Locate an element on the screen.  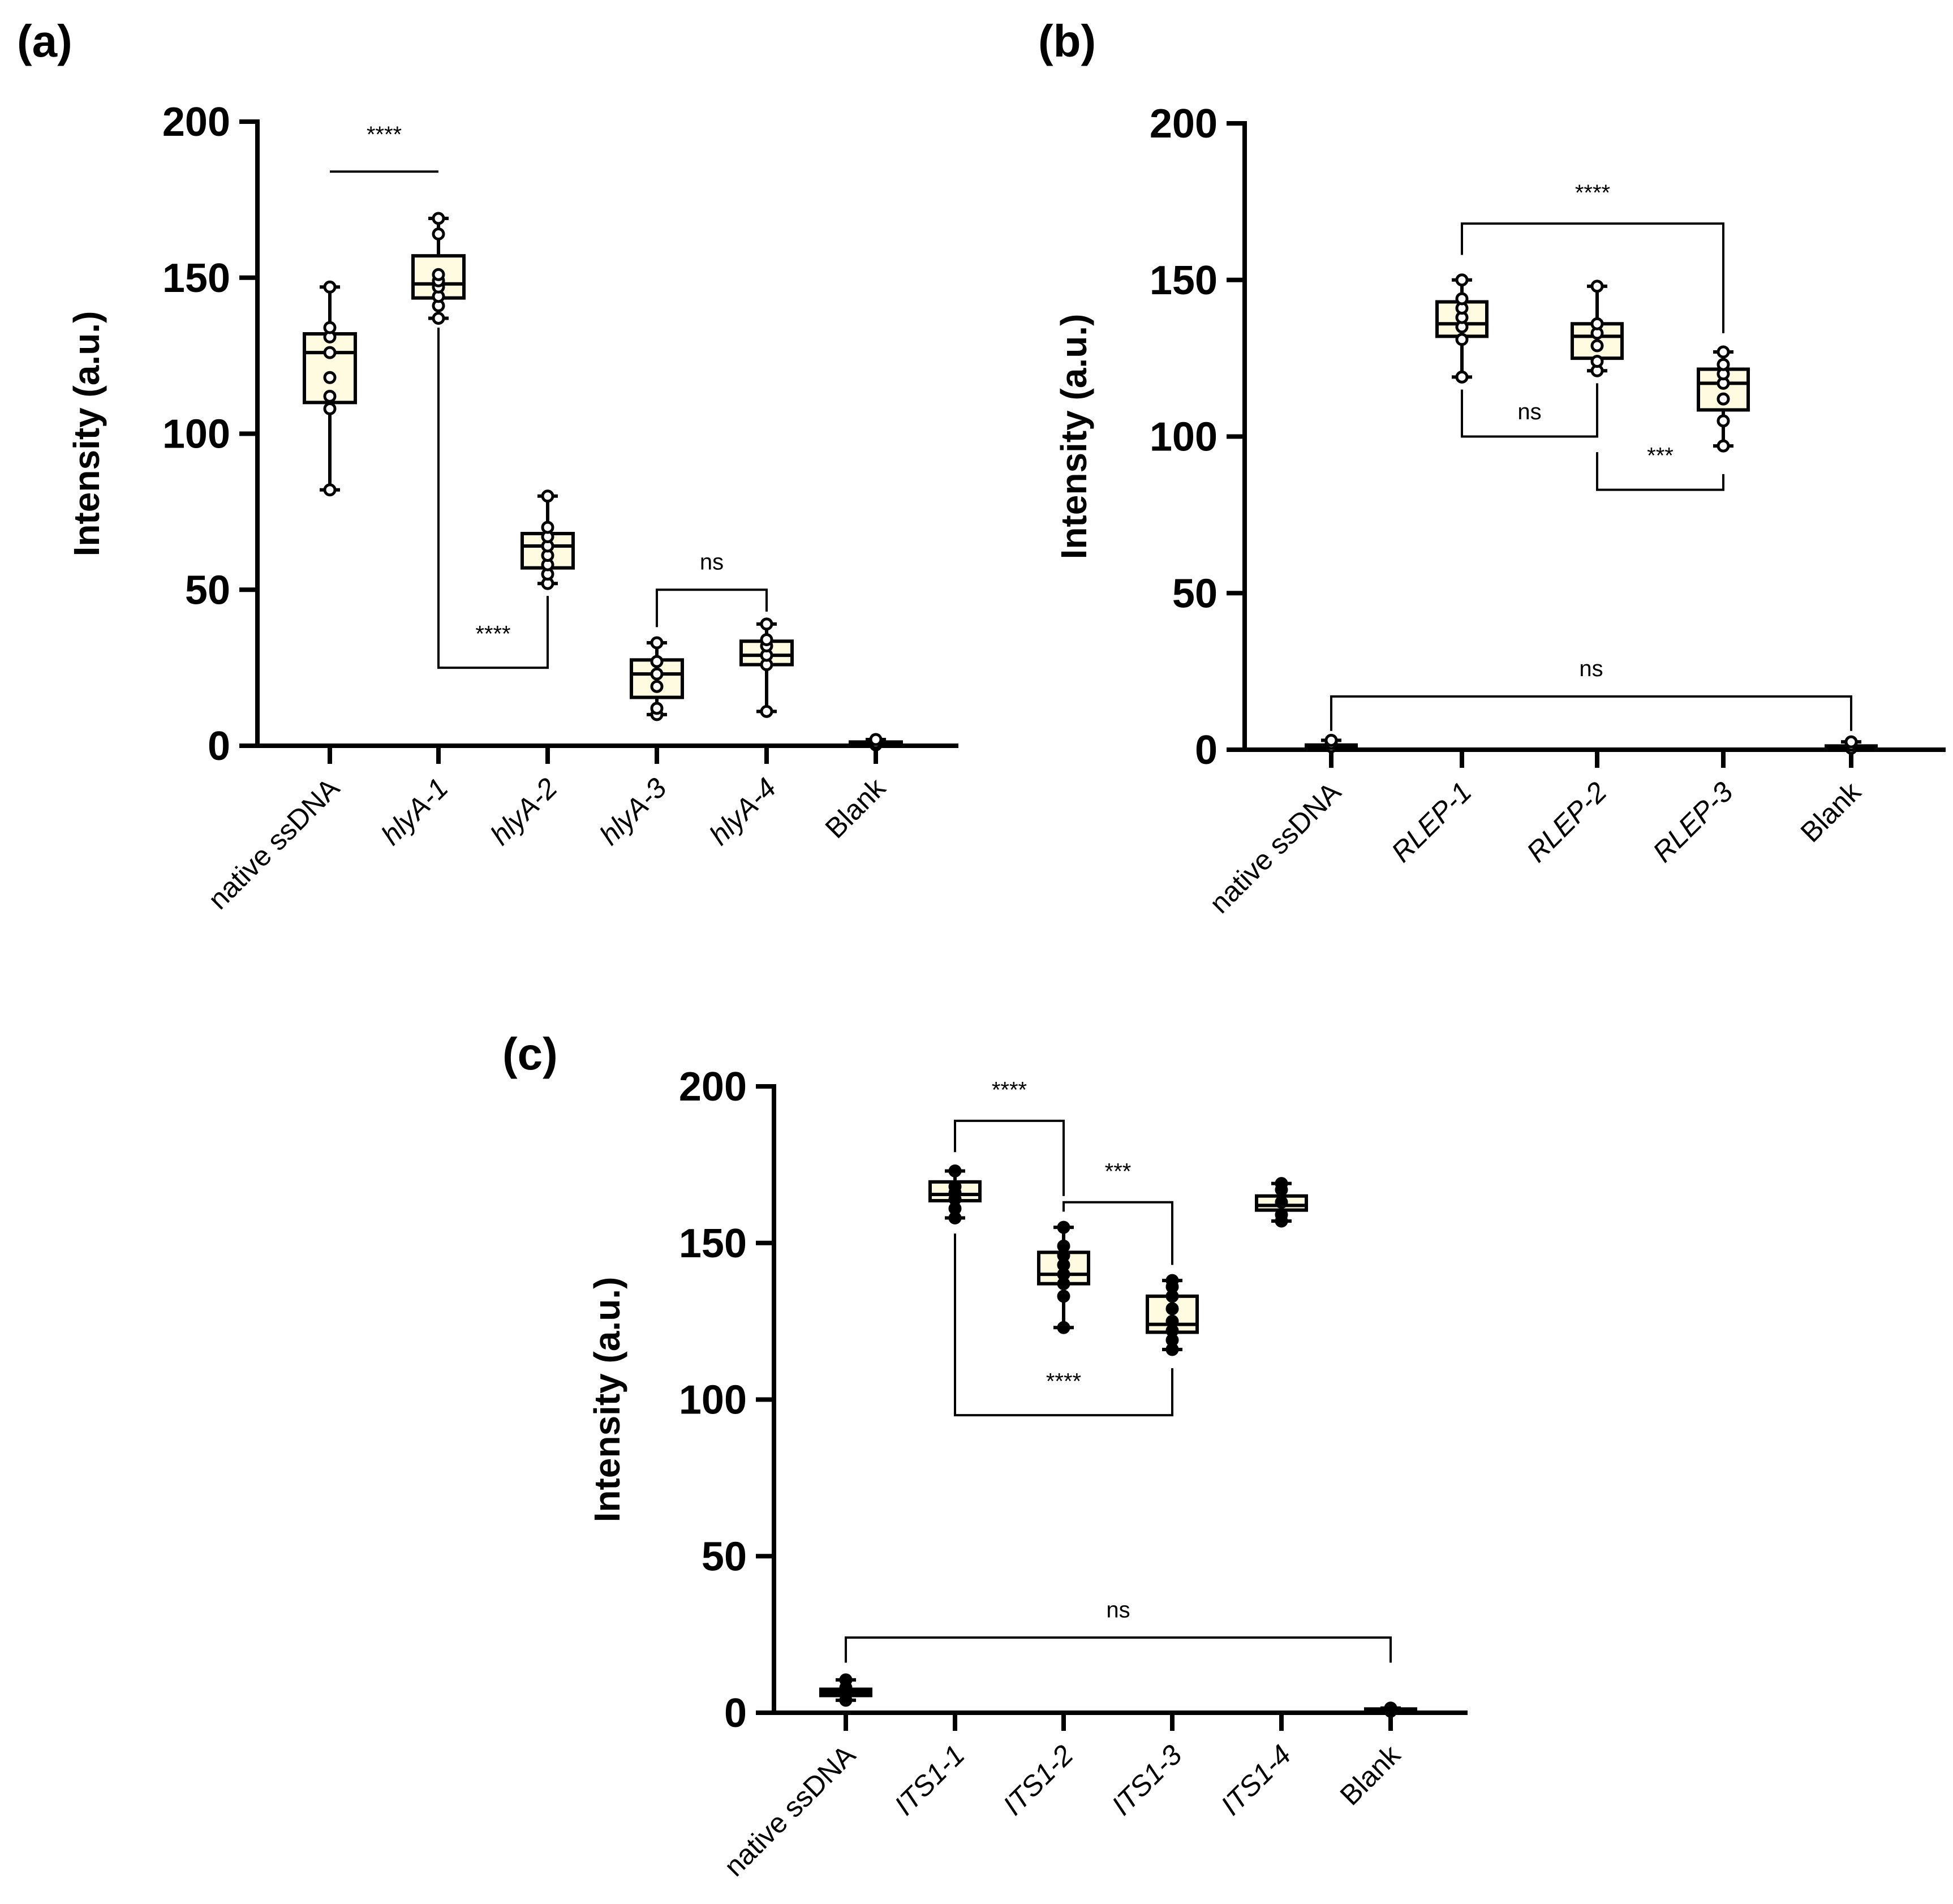
x-tick-label: ITS1-4 is located at coordinates (1256, 1780).